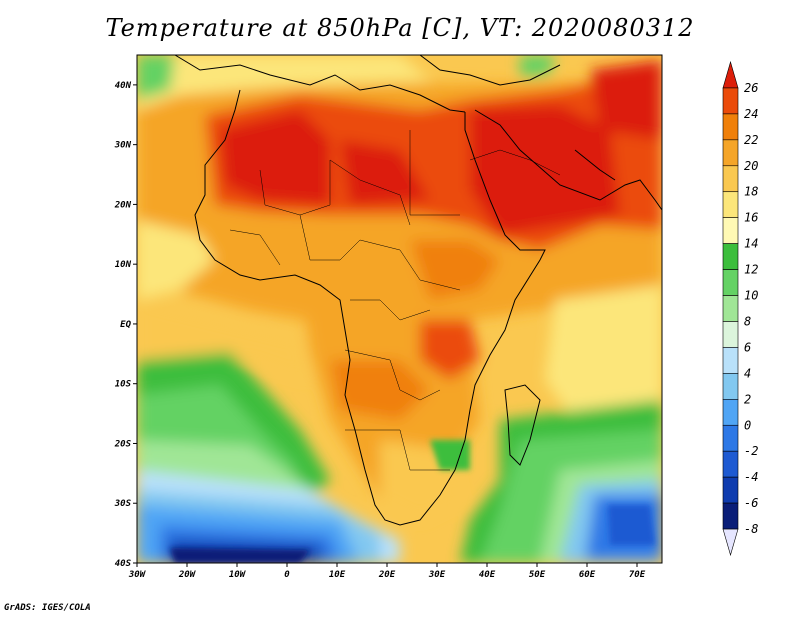 The height and width of the screenshot is (618, 800). Describe the element at coordinates (125, 325) in the screenshot. I see `y-tick-label: EQ` at that location.